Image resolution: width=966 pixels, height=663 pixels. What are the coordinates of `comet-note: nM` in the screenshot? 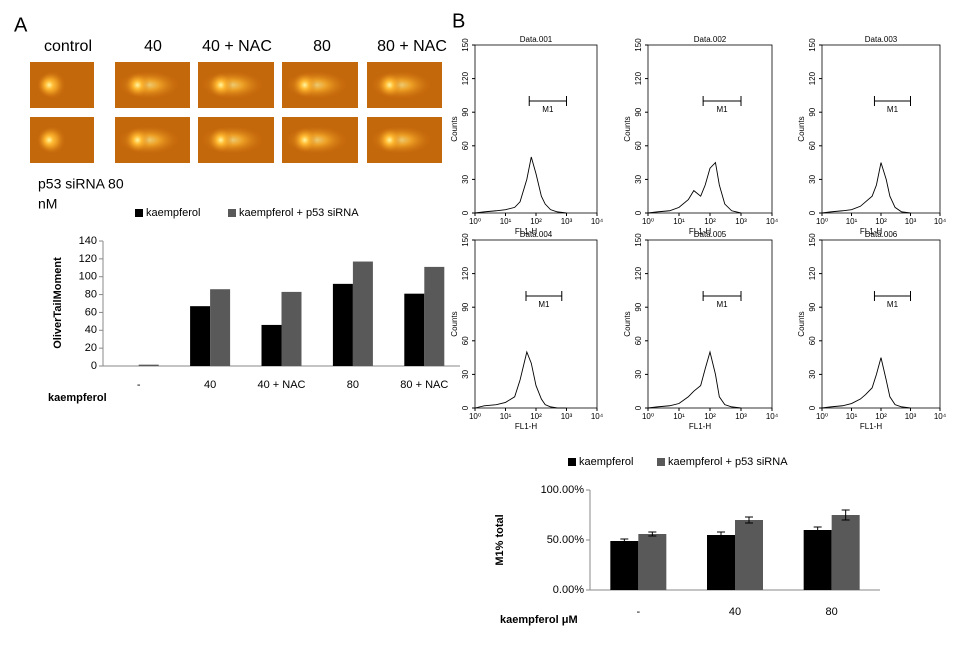 It's located at (47, 204).